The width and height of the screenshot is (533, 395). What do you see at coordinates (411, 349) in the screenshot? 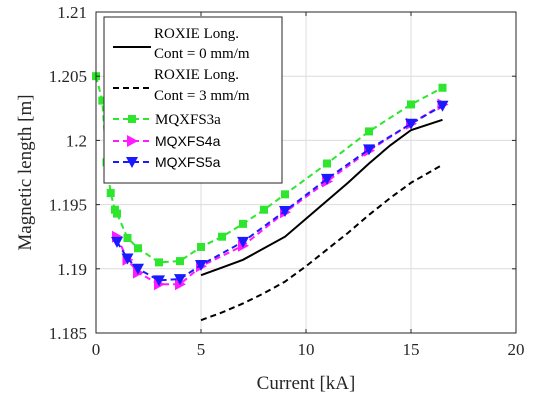
I see `x-tick-label: 15` at bounding box center [411, 349].